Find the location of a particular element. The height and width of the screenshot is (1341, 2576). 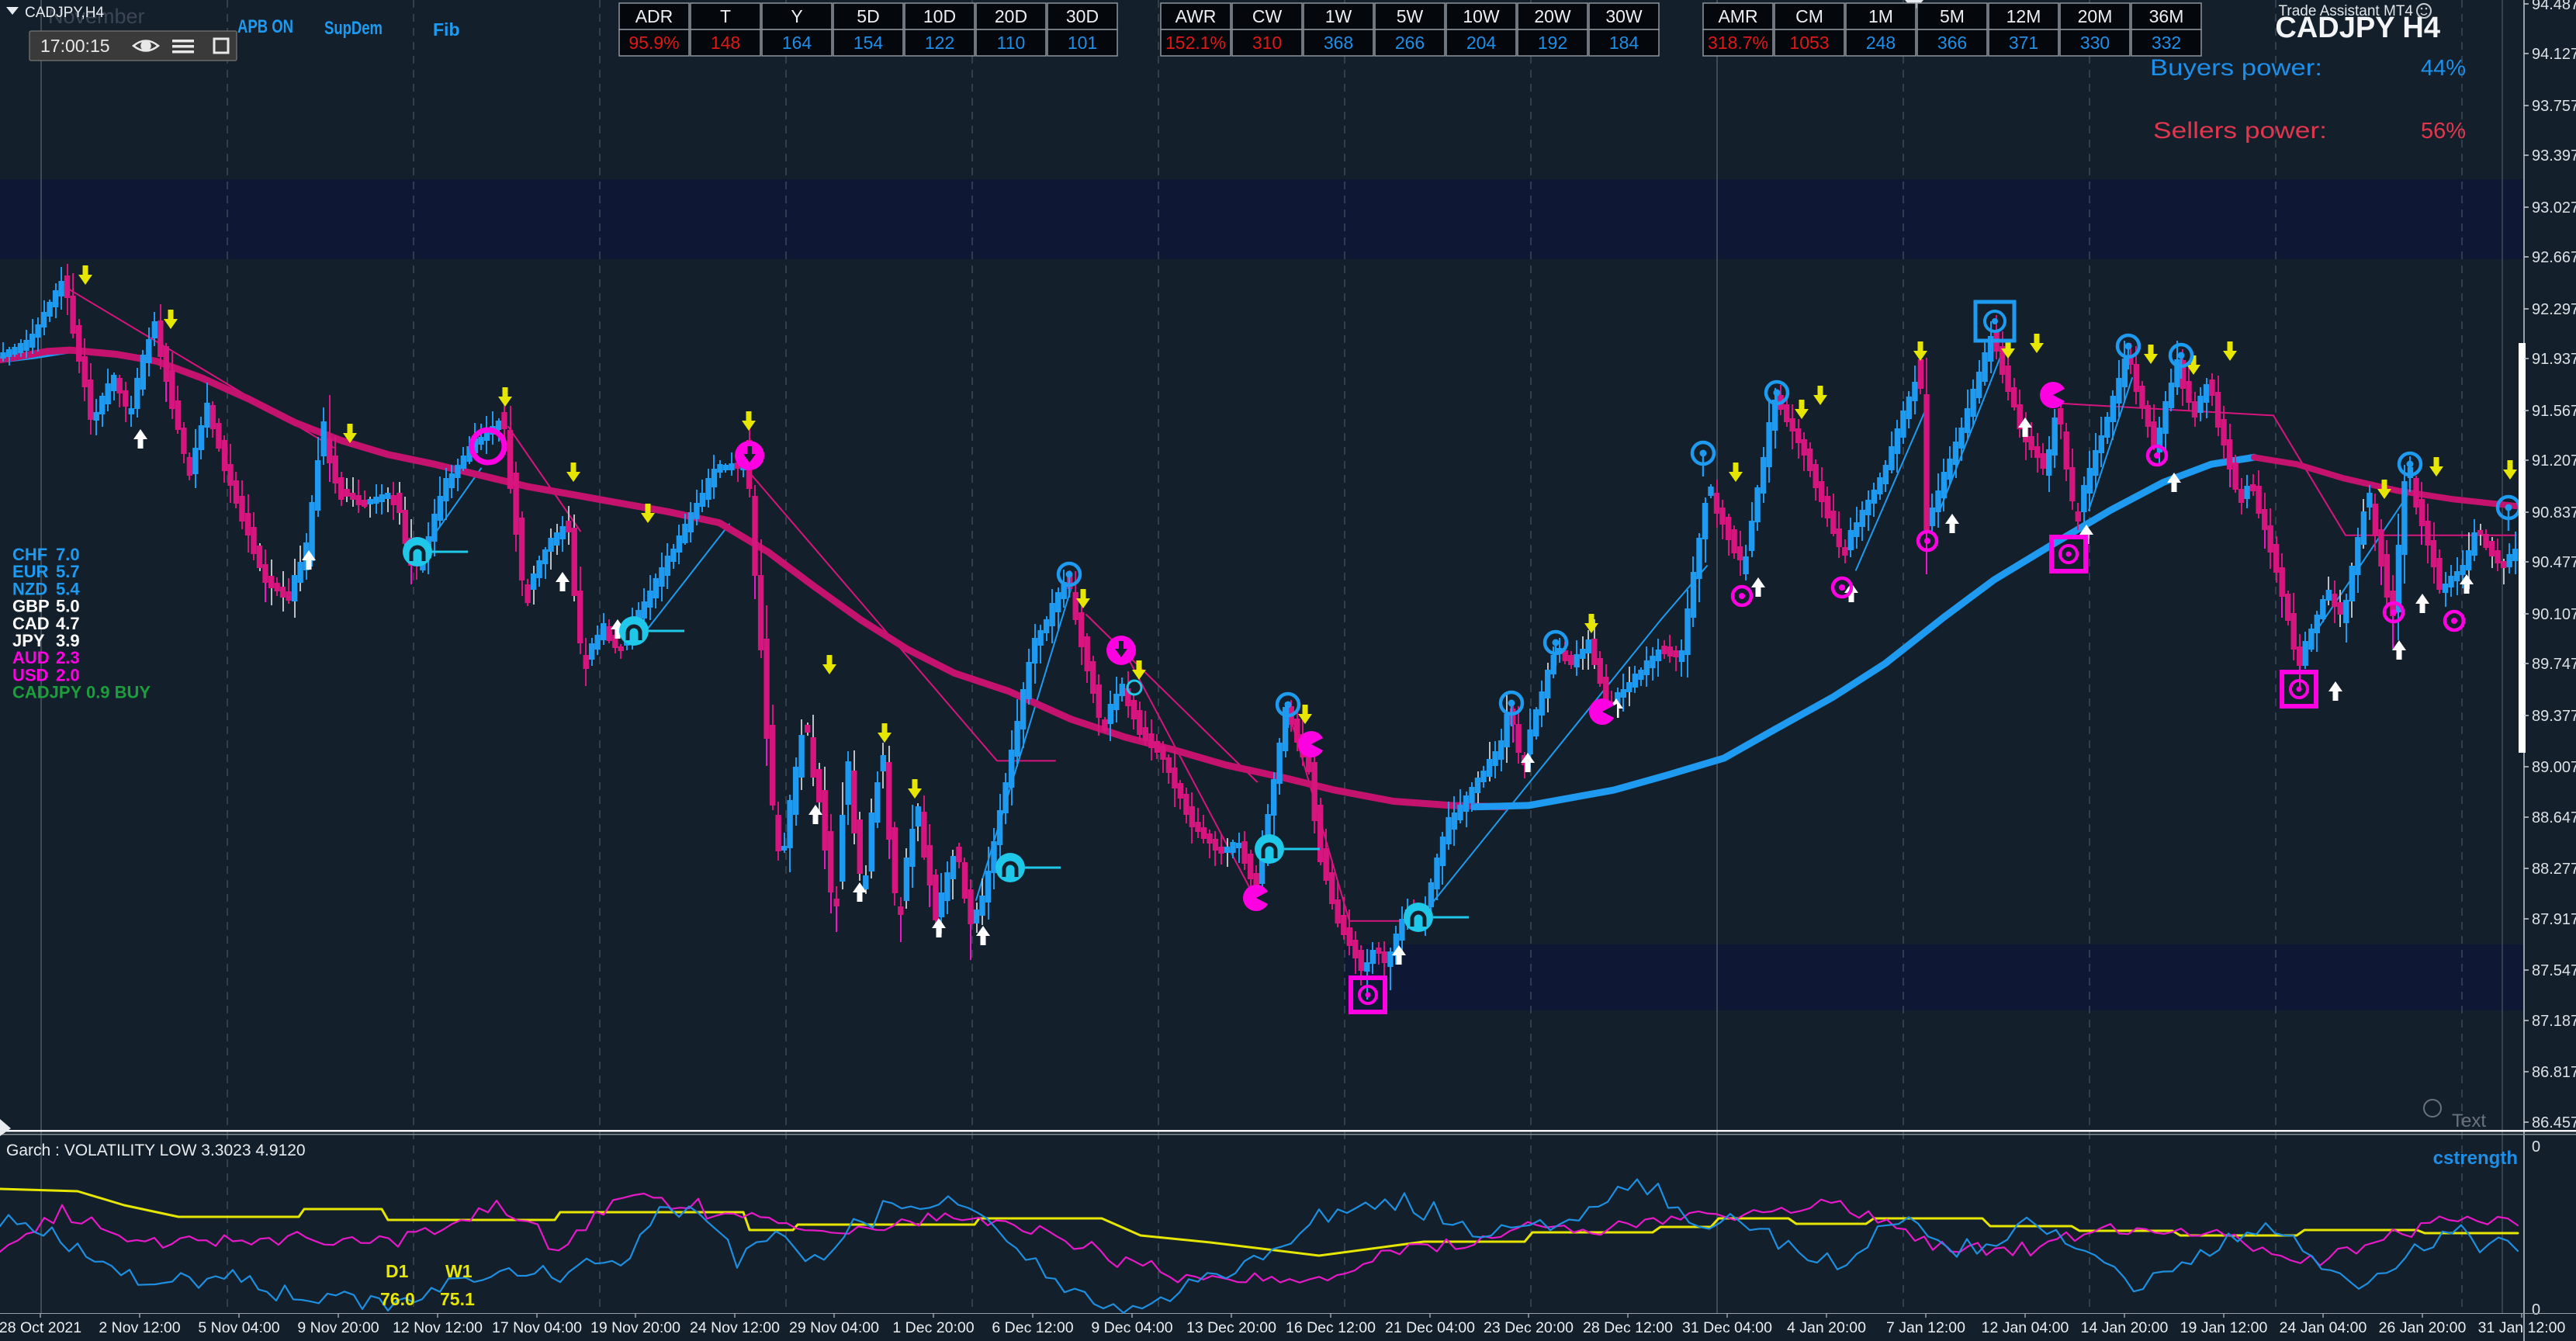

svg-text: ADR is located at coordinates (654, 16).